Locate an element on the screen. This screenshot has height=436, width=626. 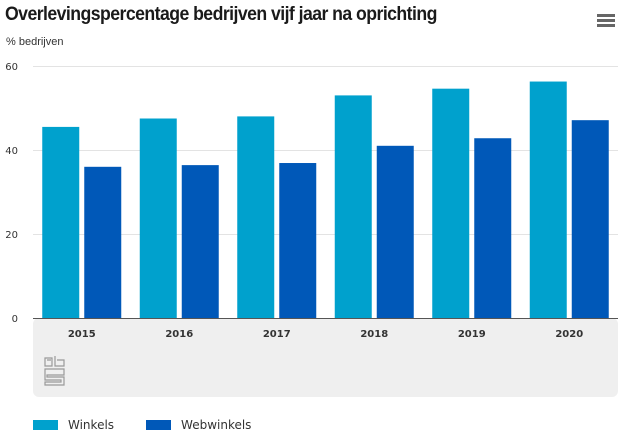
legend-item-winkels: Winkels is located at coordinates (73, 425).